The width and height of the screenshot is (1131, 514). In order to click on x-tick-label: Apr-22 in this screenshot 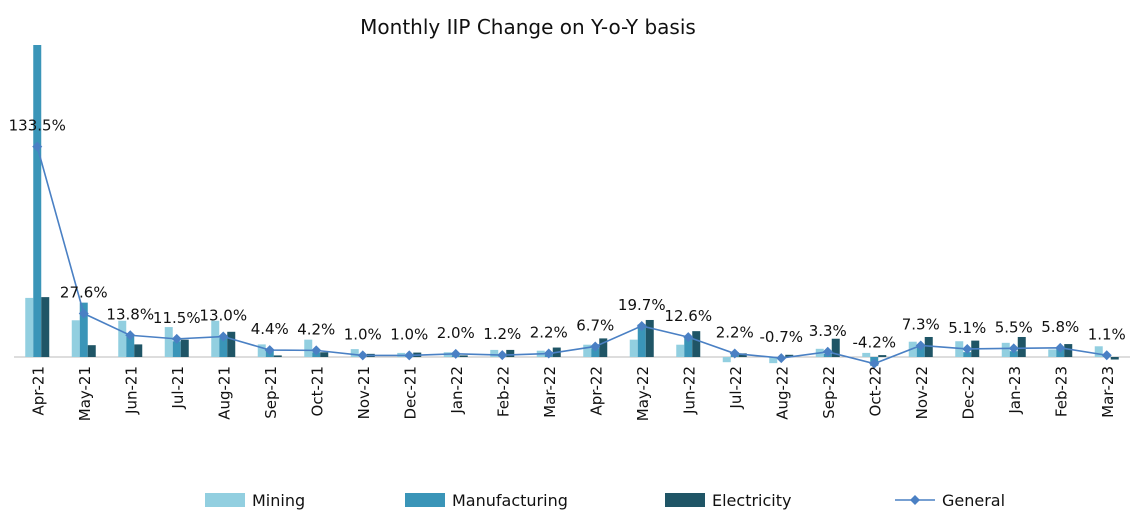, I will do `click(596, 391)`.